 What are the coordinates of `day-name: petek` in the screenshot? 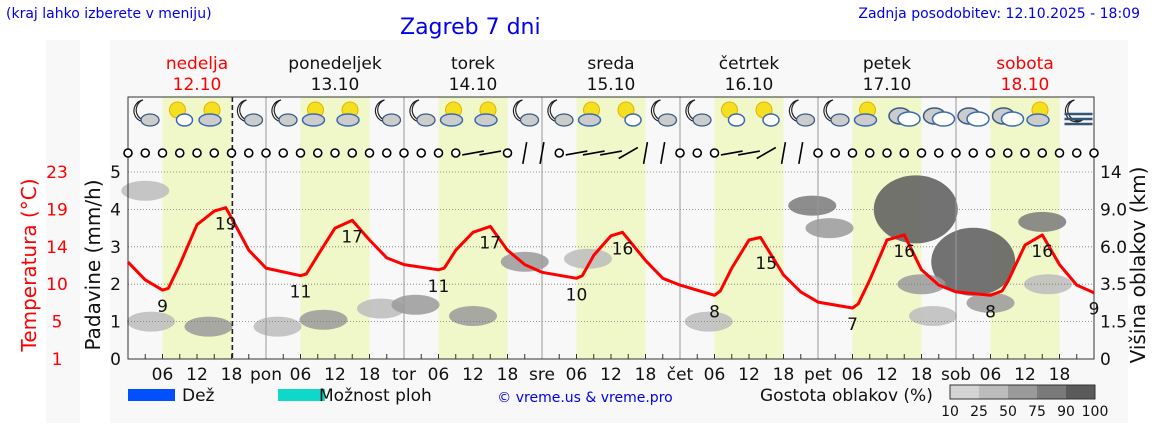 It's located at (887, 64).